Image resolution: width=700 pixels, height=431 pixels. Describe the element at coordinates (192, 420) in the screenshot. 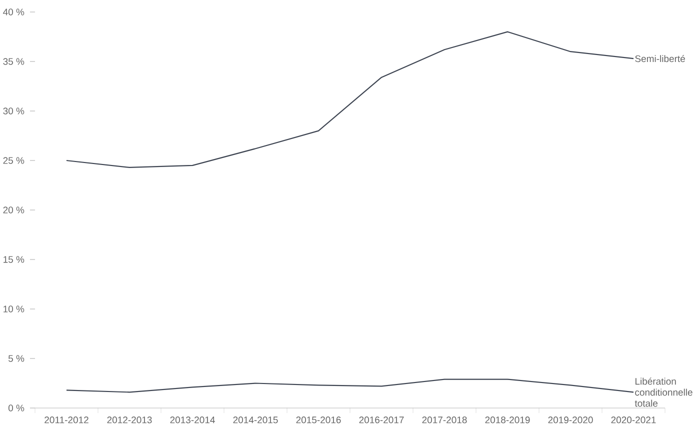

I see `x-tick-label: 2013-2014` at that location.